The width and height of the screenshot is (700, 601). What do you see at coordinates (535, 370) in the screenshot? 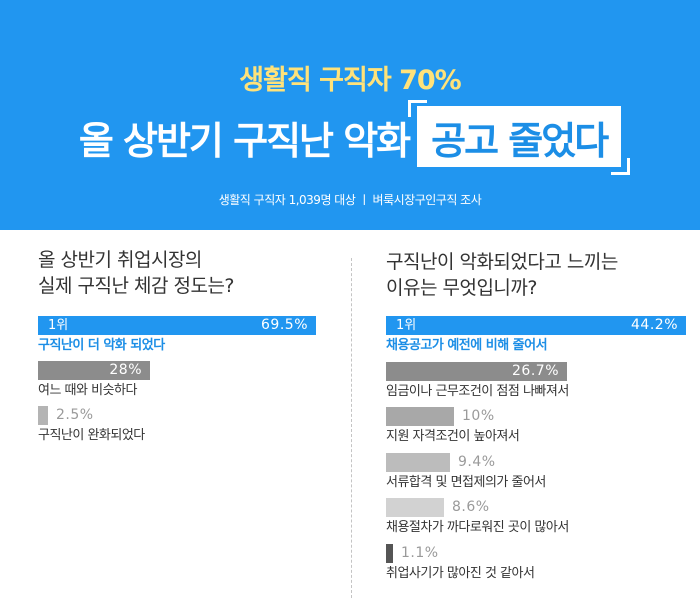
I see `chart-2-value-label: 26.7%` at bounding box center [535, 370].